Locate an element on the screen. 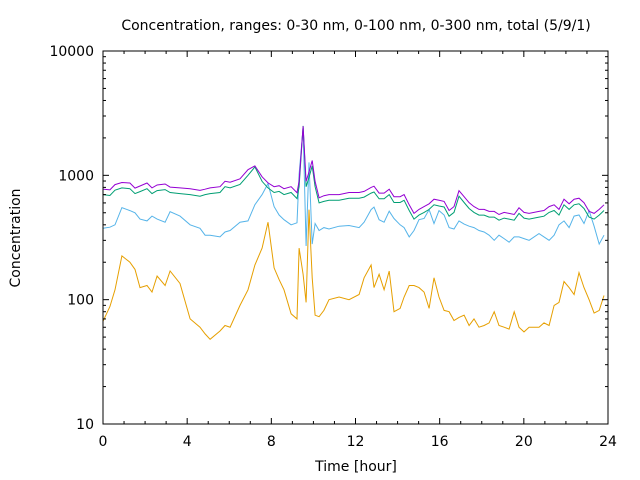 Image resolution: width=640 pixels, height=480 pixels. series-line-total is located at coordinates (353, 171).